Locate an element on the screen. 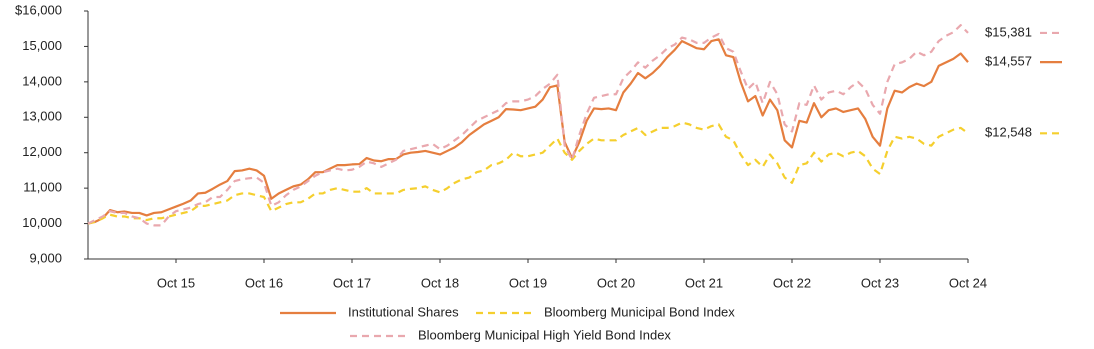 Image resolution: width=1094 pixels, height=349 pixels. legend-label: Institutional Shares is located at coordinates (403, 311).